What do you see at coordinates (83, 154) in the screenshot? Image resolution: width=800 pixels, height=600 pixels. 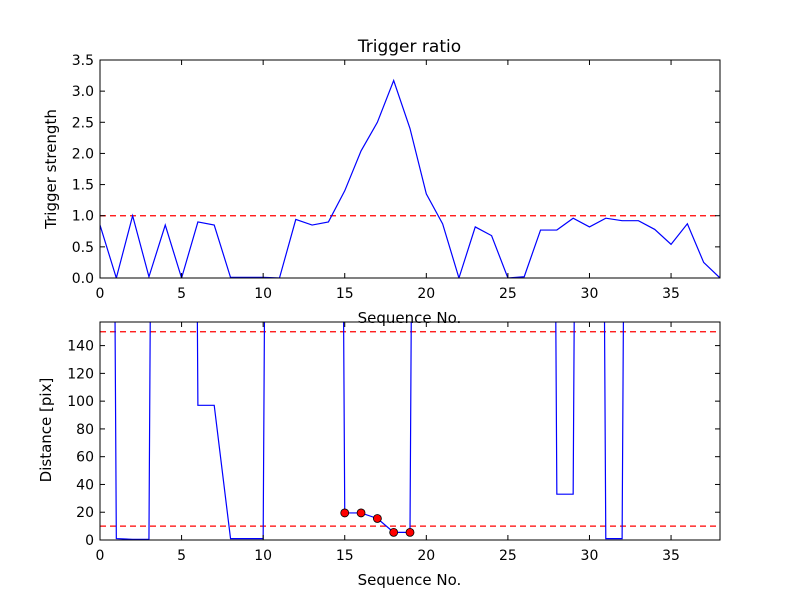 I see `y-tick-label: 2.0` at bounding box center [83, 154].